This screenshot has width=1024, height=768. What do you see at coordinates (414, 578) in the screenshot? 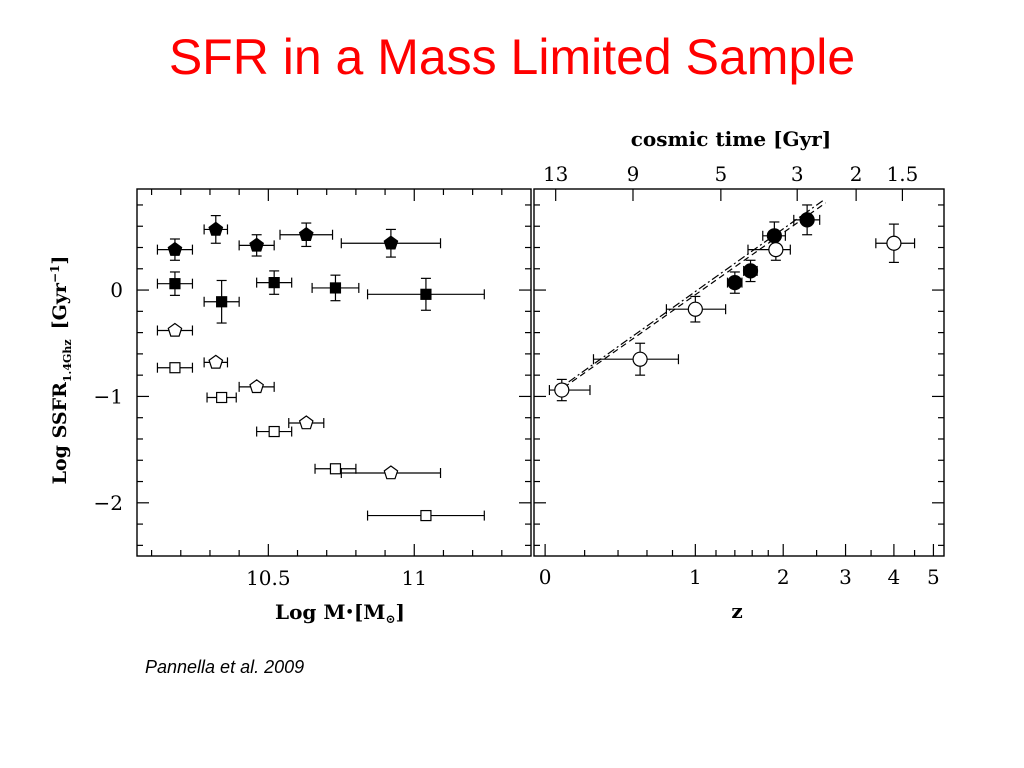
I see `x-tick-label: 11` at bounding box center [414, 578].